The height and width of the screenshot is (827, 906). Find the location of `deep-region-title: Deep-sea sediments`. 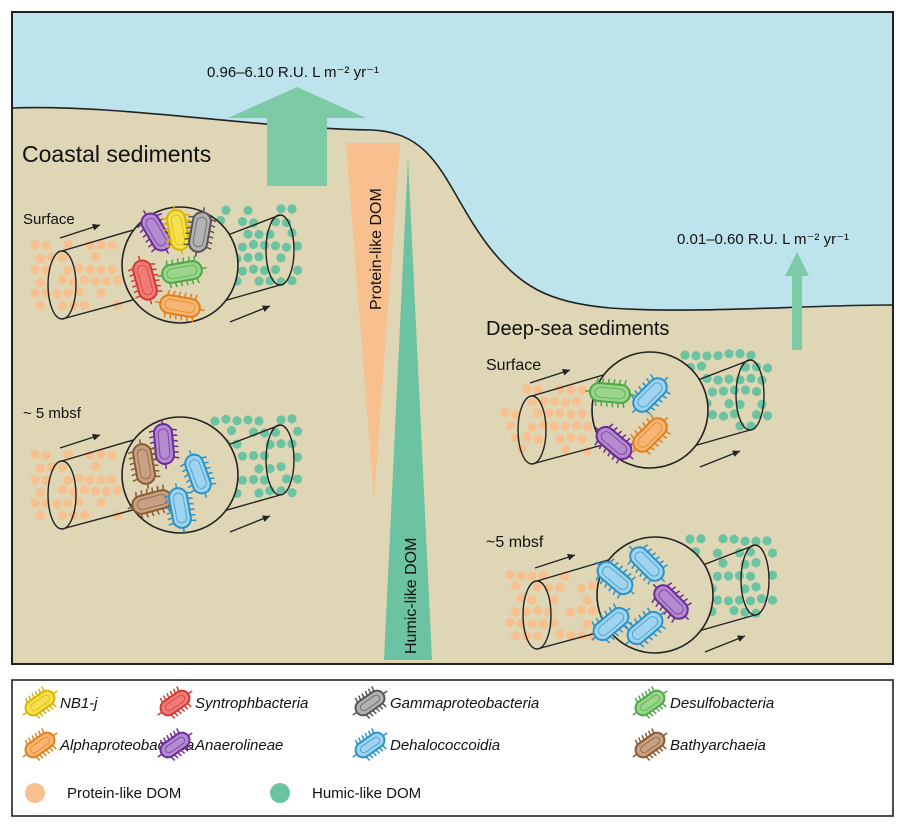

deep-region-title: Deep-sea sediments is located at coordinates (577, 329).